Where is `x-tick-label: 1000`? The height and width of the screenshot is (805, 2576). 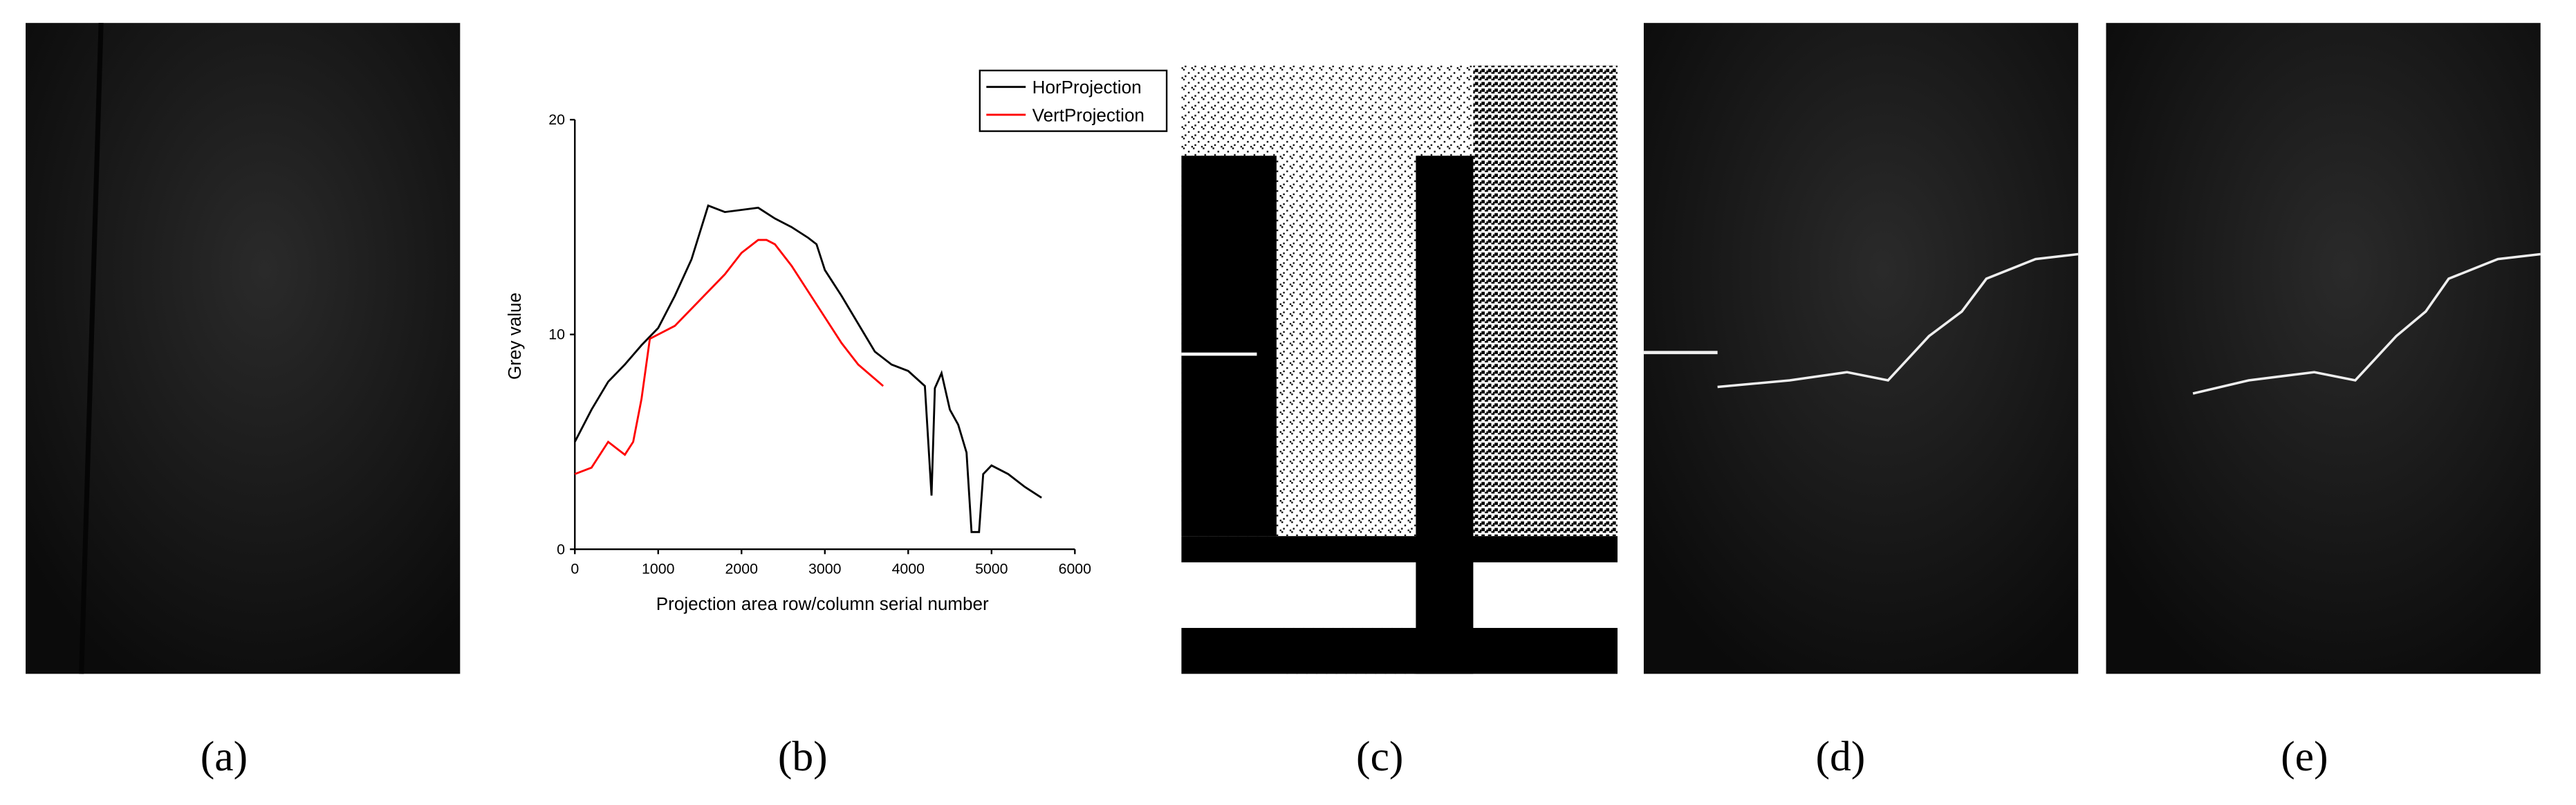
x-tick-label: 1000 is located at coordinates (658, 569).